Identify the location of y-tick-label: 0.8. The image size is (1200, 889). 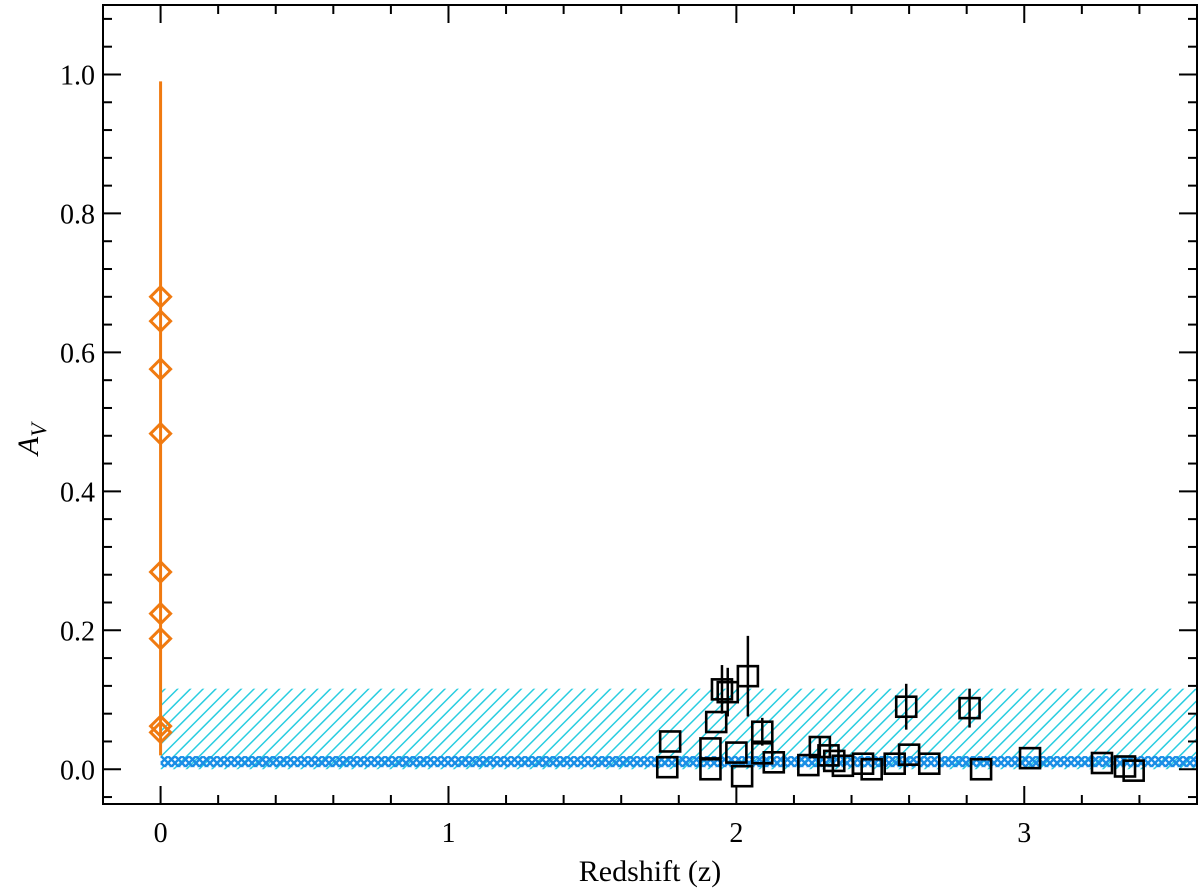
(77, 214).